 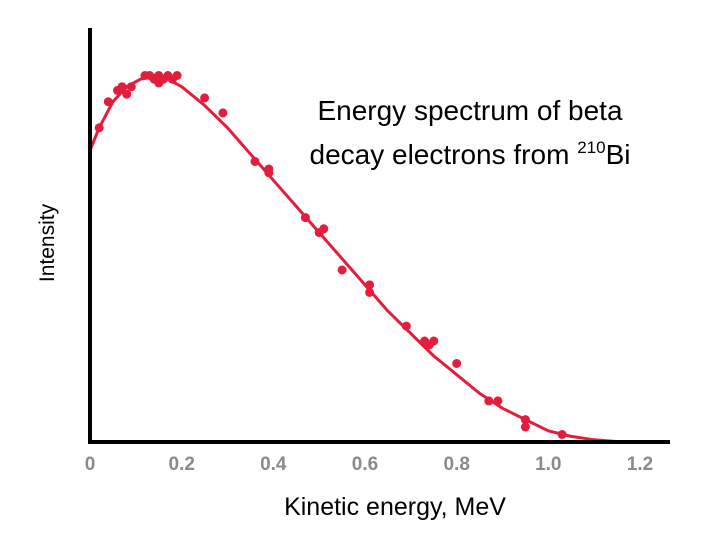 What do you see at coordinates (273, 464) in the screenshot?
I see `x-tick-label: 0.4` at bounding box center [273, 464].